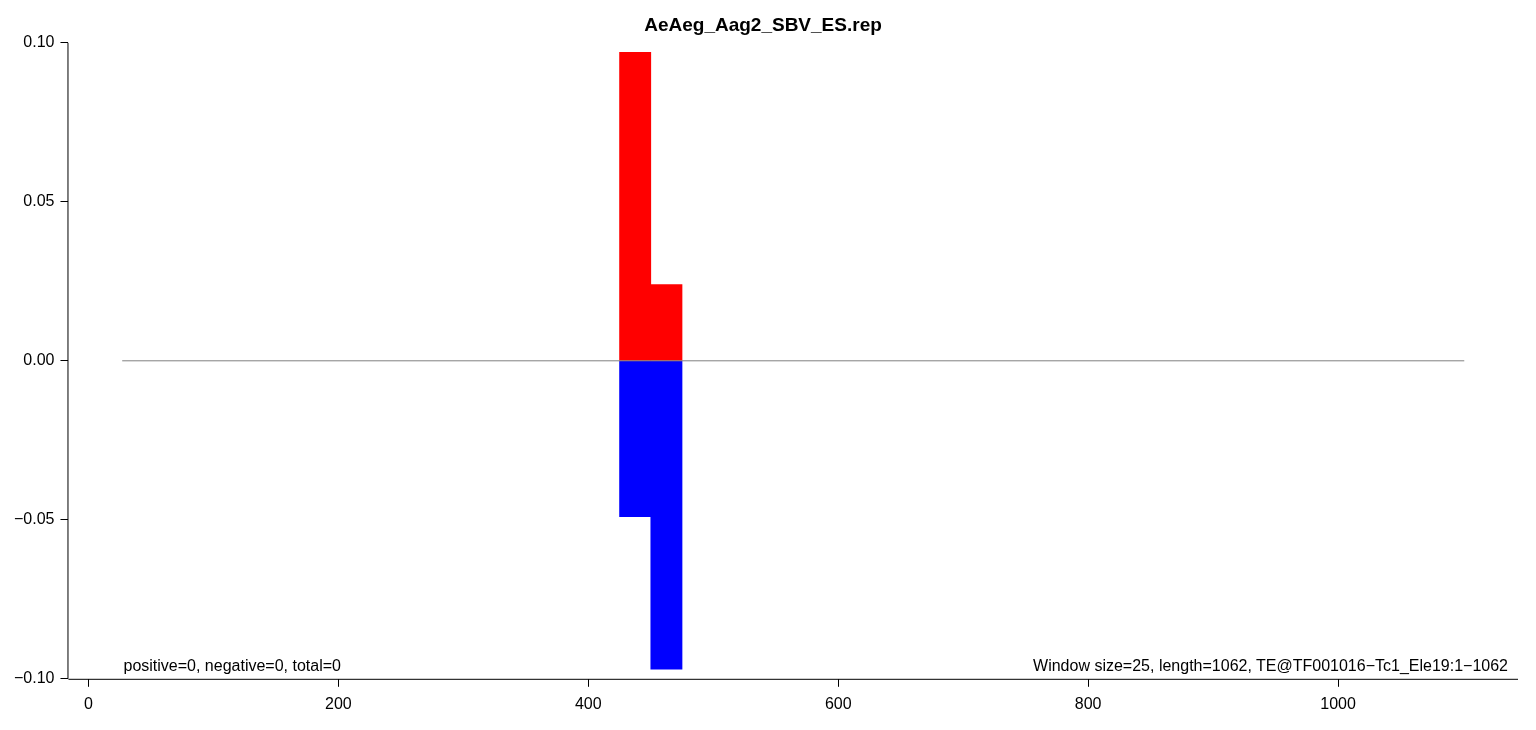 Image resolution: width=1536 pixels, height=730 pixels. I want to click on y-tick-label: 0.00, so click(39, 360).